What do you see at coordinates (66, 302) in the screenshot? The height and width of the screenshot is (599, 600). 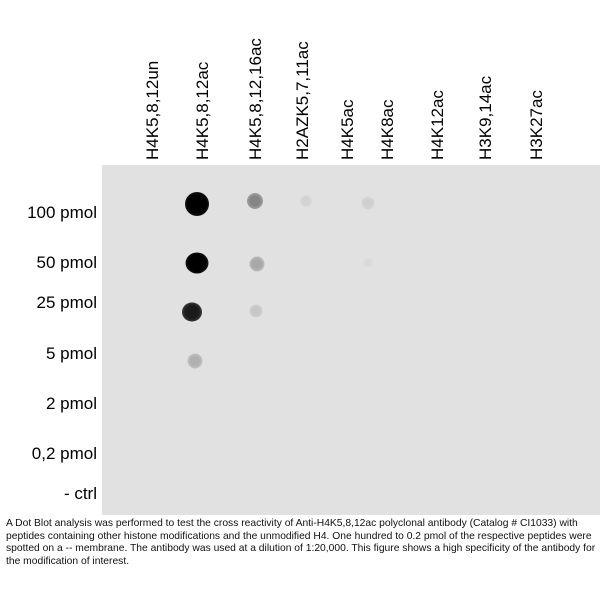 I see `row-label-25-pmol: 25 pmol` at bounding box center [66, 302].